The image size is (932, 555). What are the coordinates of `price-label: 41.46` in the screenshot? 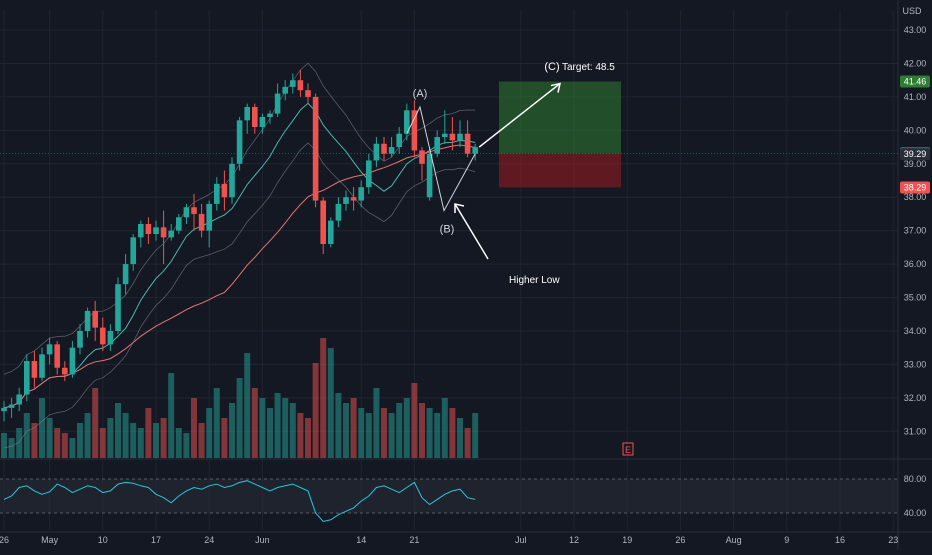 It's located at (915, 82).